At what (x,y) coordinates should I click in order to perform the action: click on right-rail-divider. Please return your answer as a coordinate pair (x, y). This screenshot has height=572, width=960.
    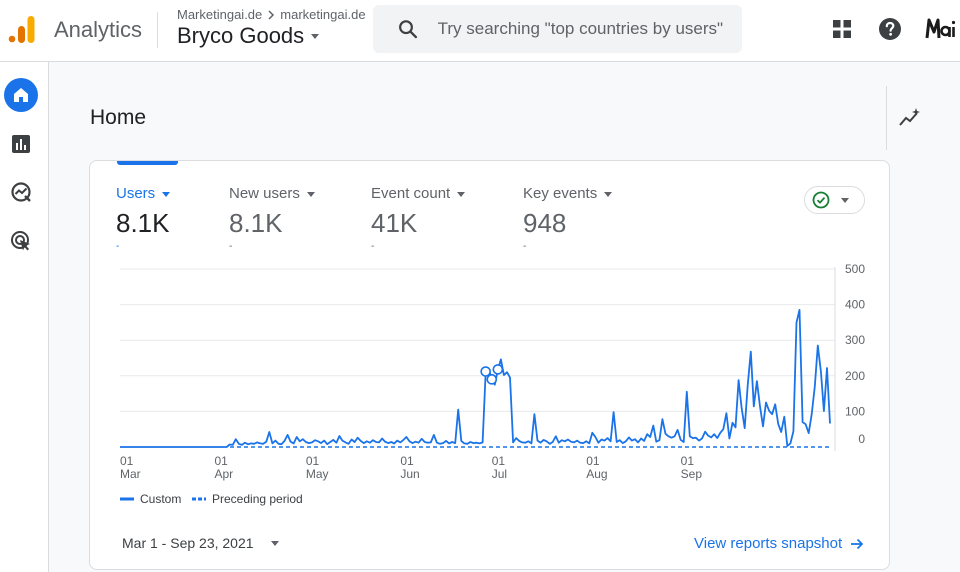
    Looking at the image, I should click on (886, 118).